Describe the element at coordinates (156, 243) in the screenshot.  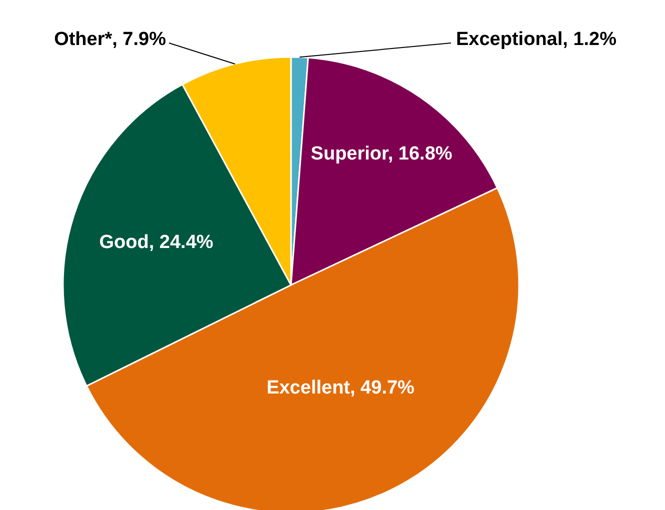
I see `slice-label: Good, 24.4%` at that location.